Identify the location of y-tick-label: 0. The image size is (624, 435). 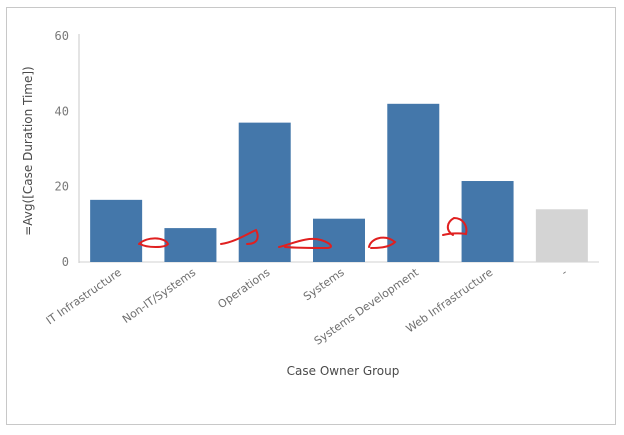
(65, 262).